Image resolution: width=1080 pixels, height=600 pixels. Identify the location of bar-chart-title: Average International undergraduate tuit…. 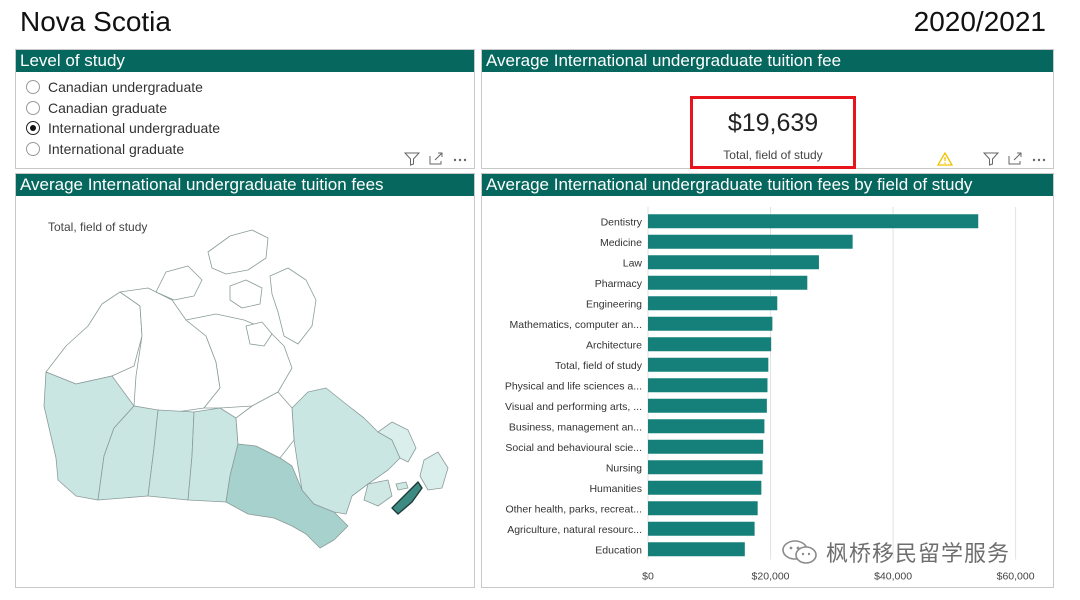
(767, 185).